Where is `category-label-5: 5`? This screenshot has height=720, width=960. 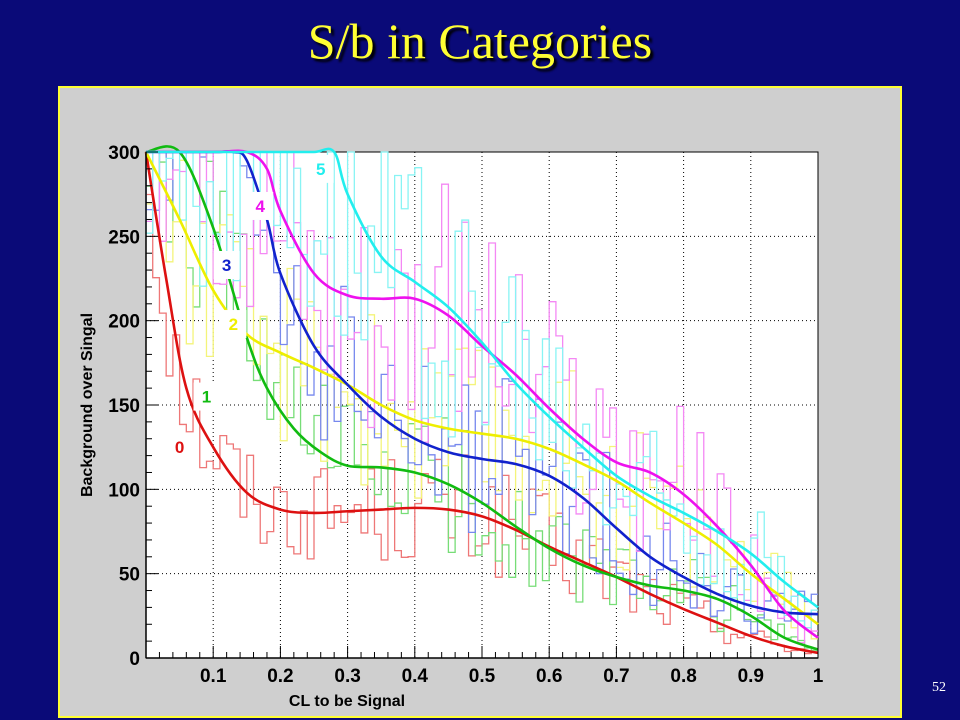
category-label-5: 5 is located at coordinates (320, 169).